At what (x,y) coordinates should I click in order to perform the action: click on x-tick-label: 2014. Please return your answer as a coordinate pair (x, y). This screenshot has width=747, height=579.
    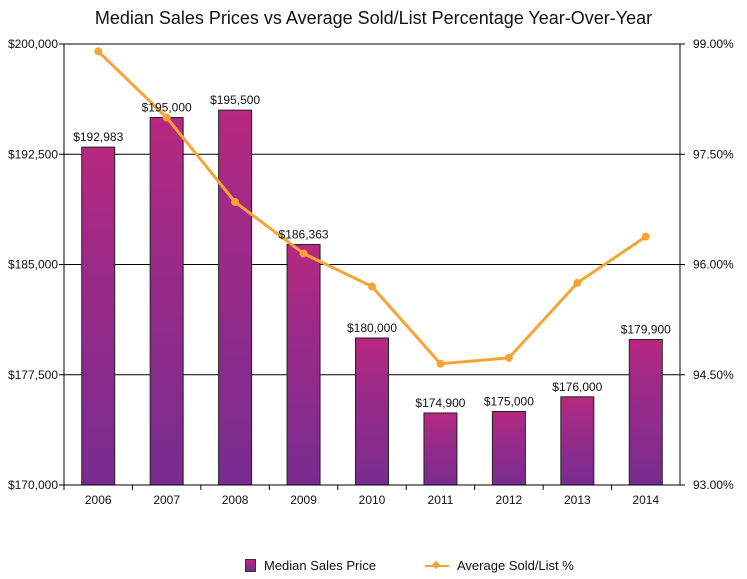
    Looking at the image, I should click on (645, 500).